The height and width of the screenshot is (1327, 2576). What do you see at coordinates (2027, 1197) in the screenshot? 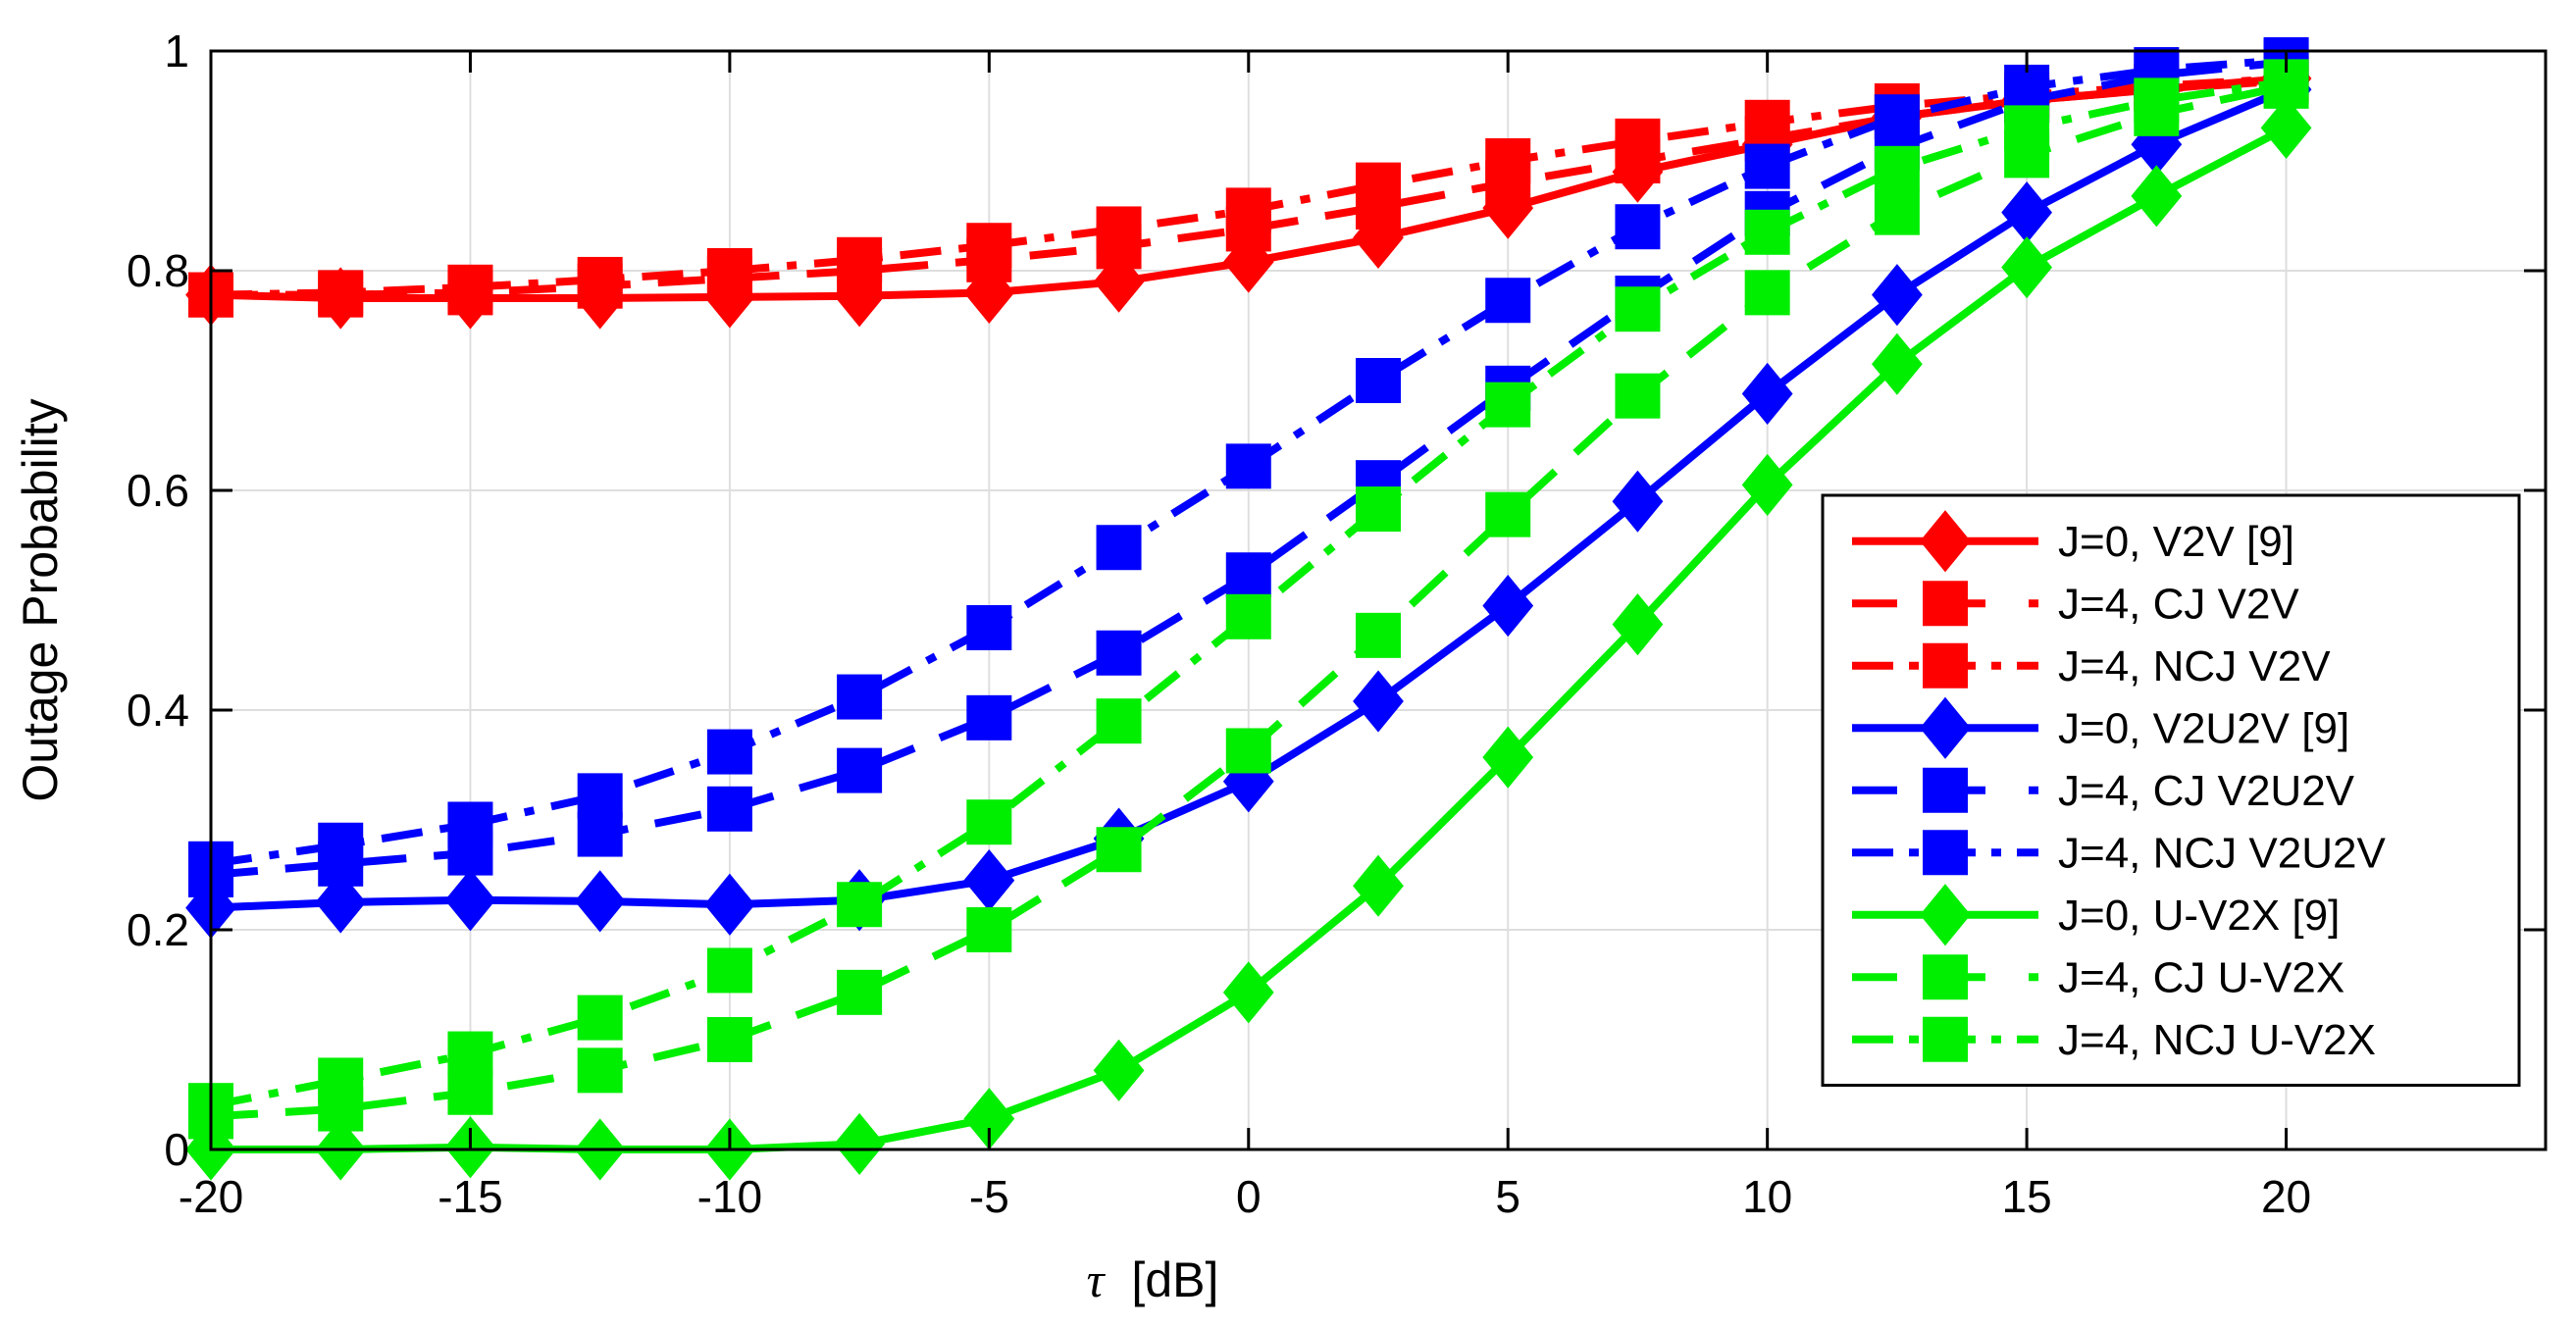
I see `x-tick-label: 15` at bounding box center [2027, 1197].